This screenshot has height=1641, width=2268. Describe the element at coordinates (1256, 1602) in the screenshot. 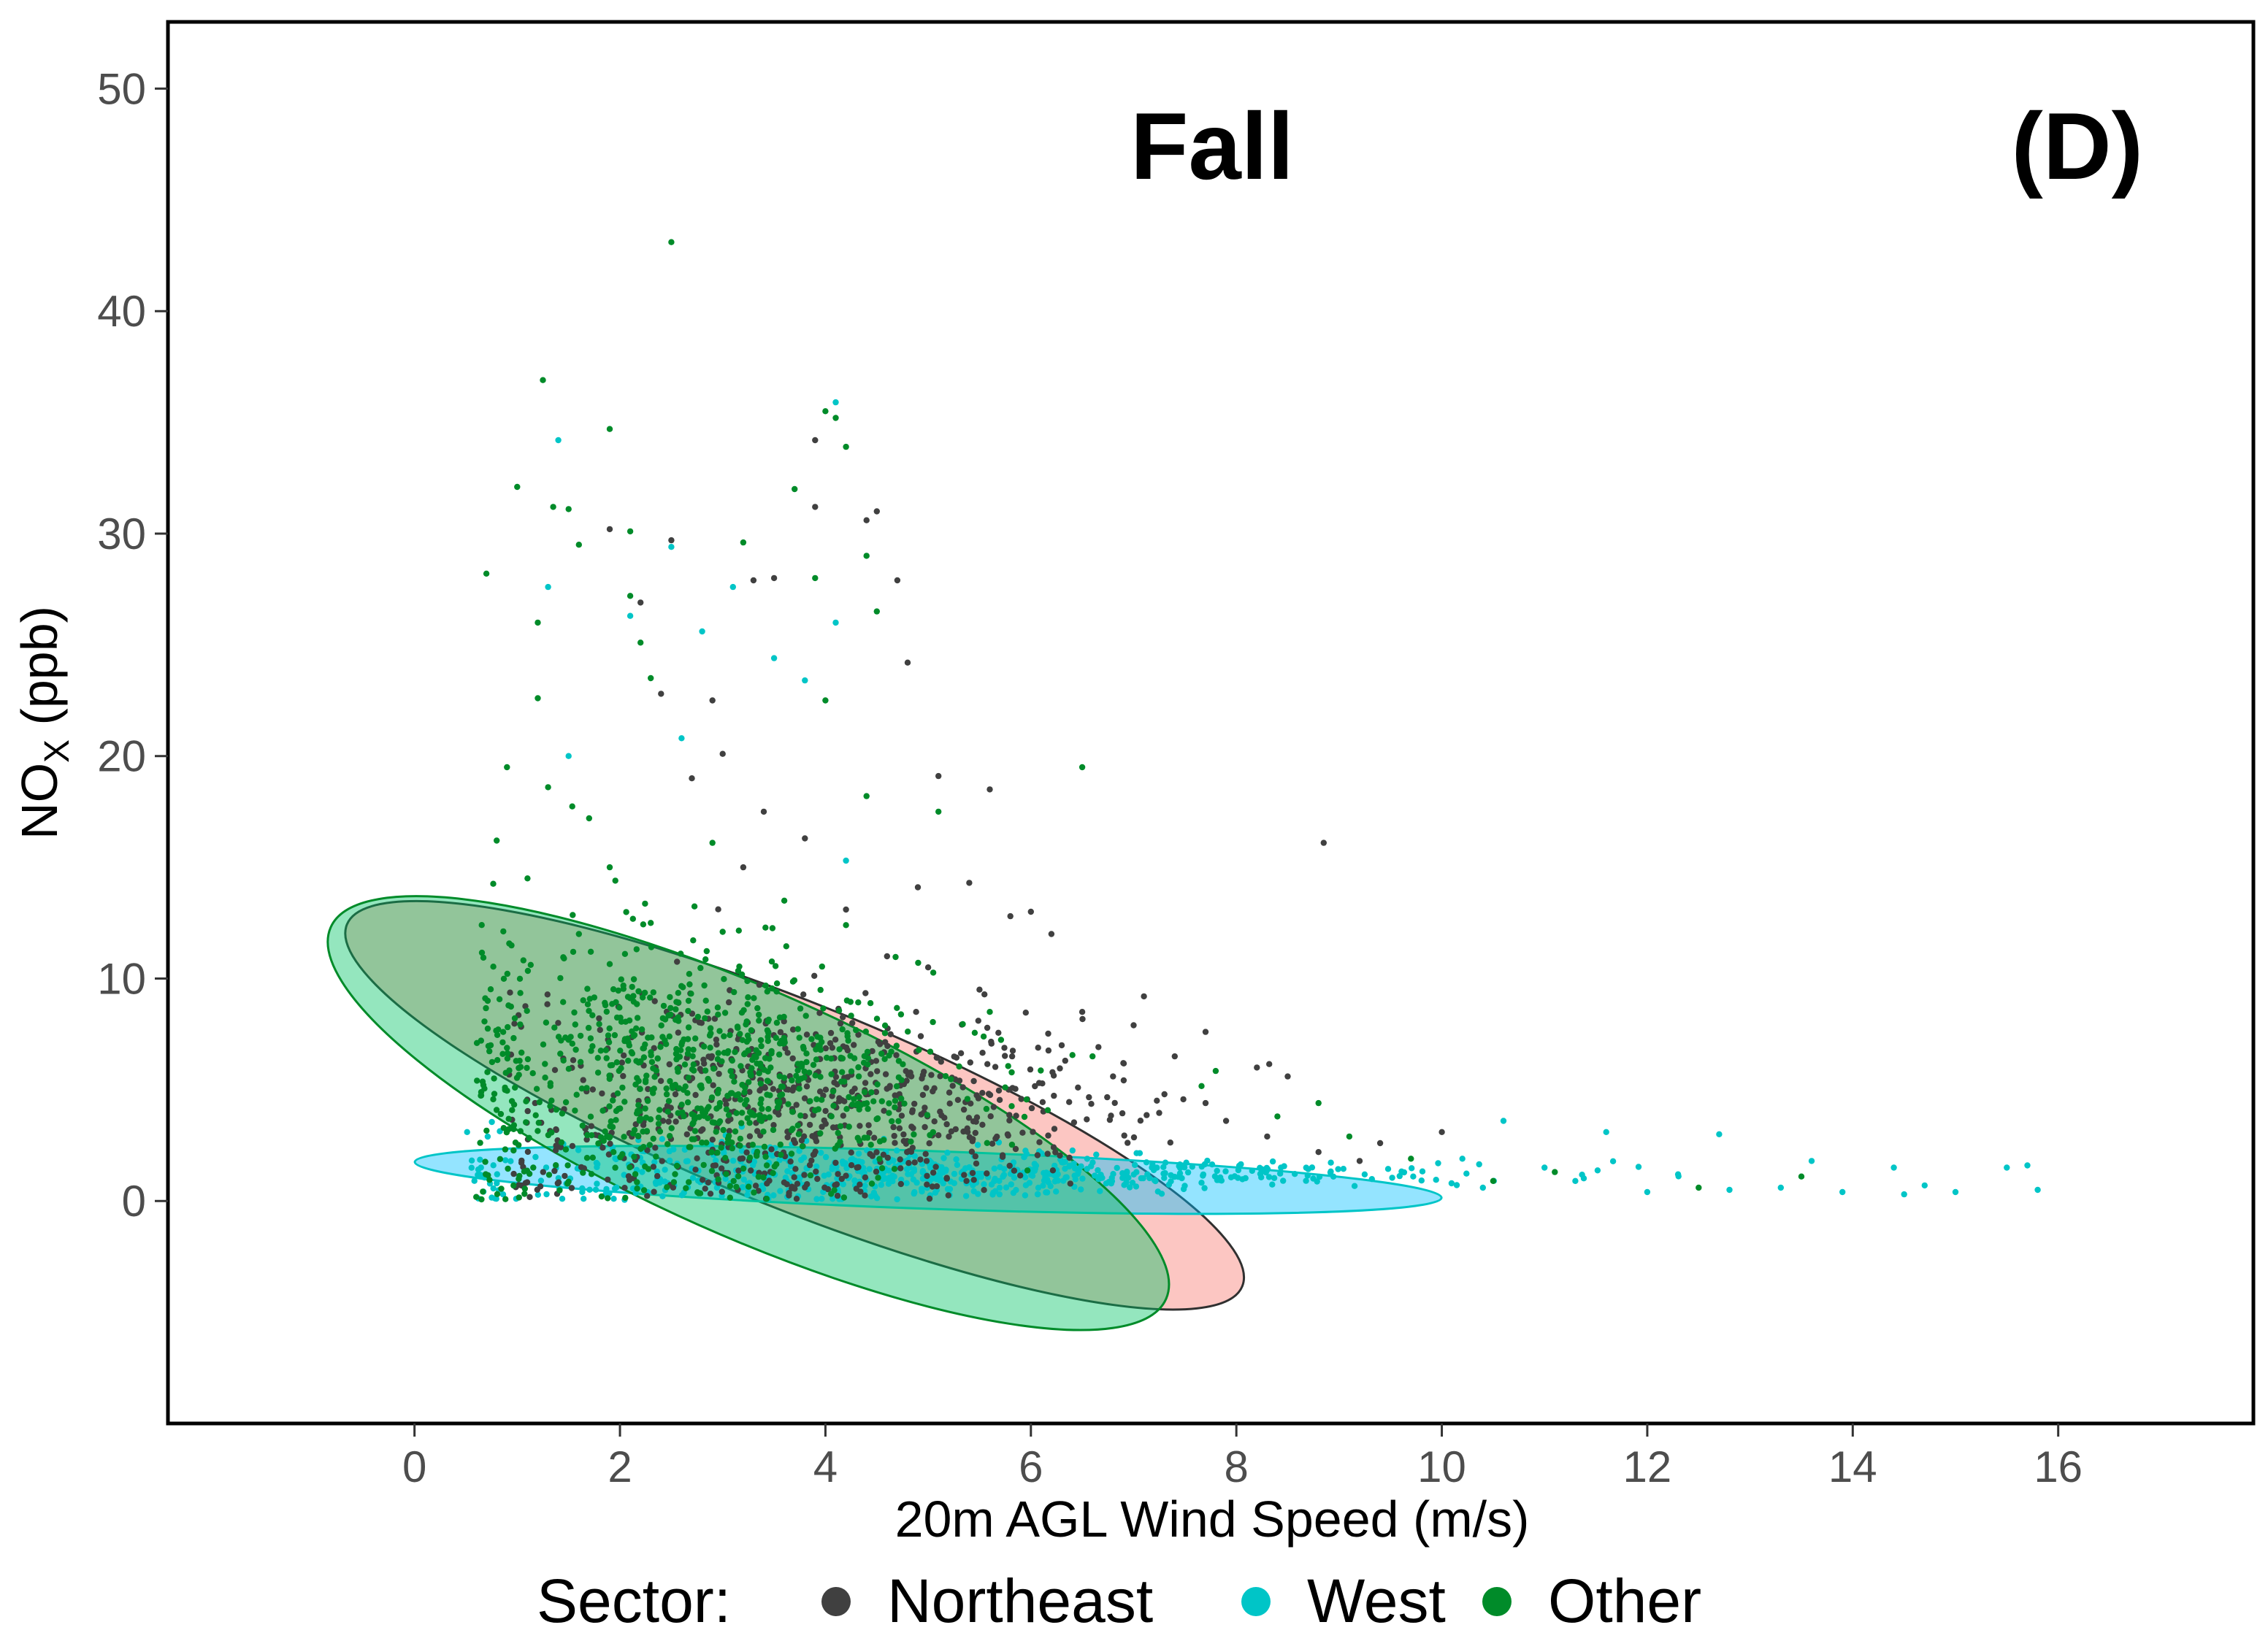

I see `legend-key-west` at that location.